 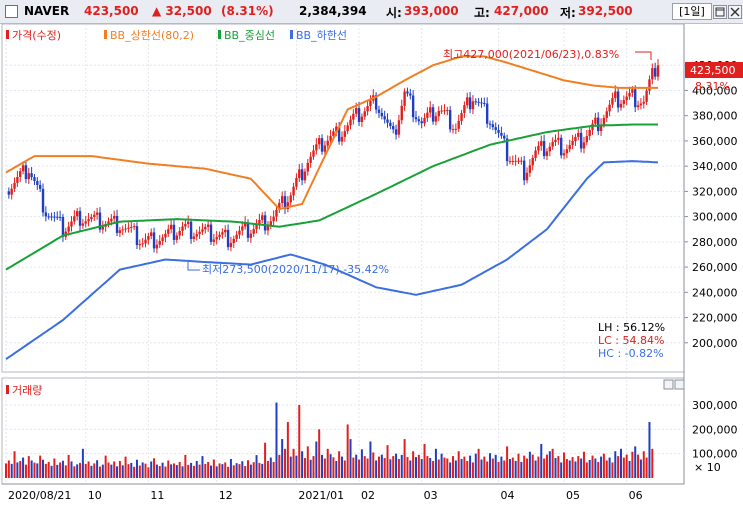 I want to click on volume-panel-maximize-icon, so click(x=668, y=384).